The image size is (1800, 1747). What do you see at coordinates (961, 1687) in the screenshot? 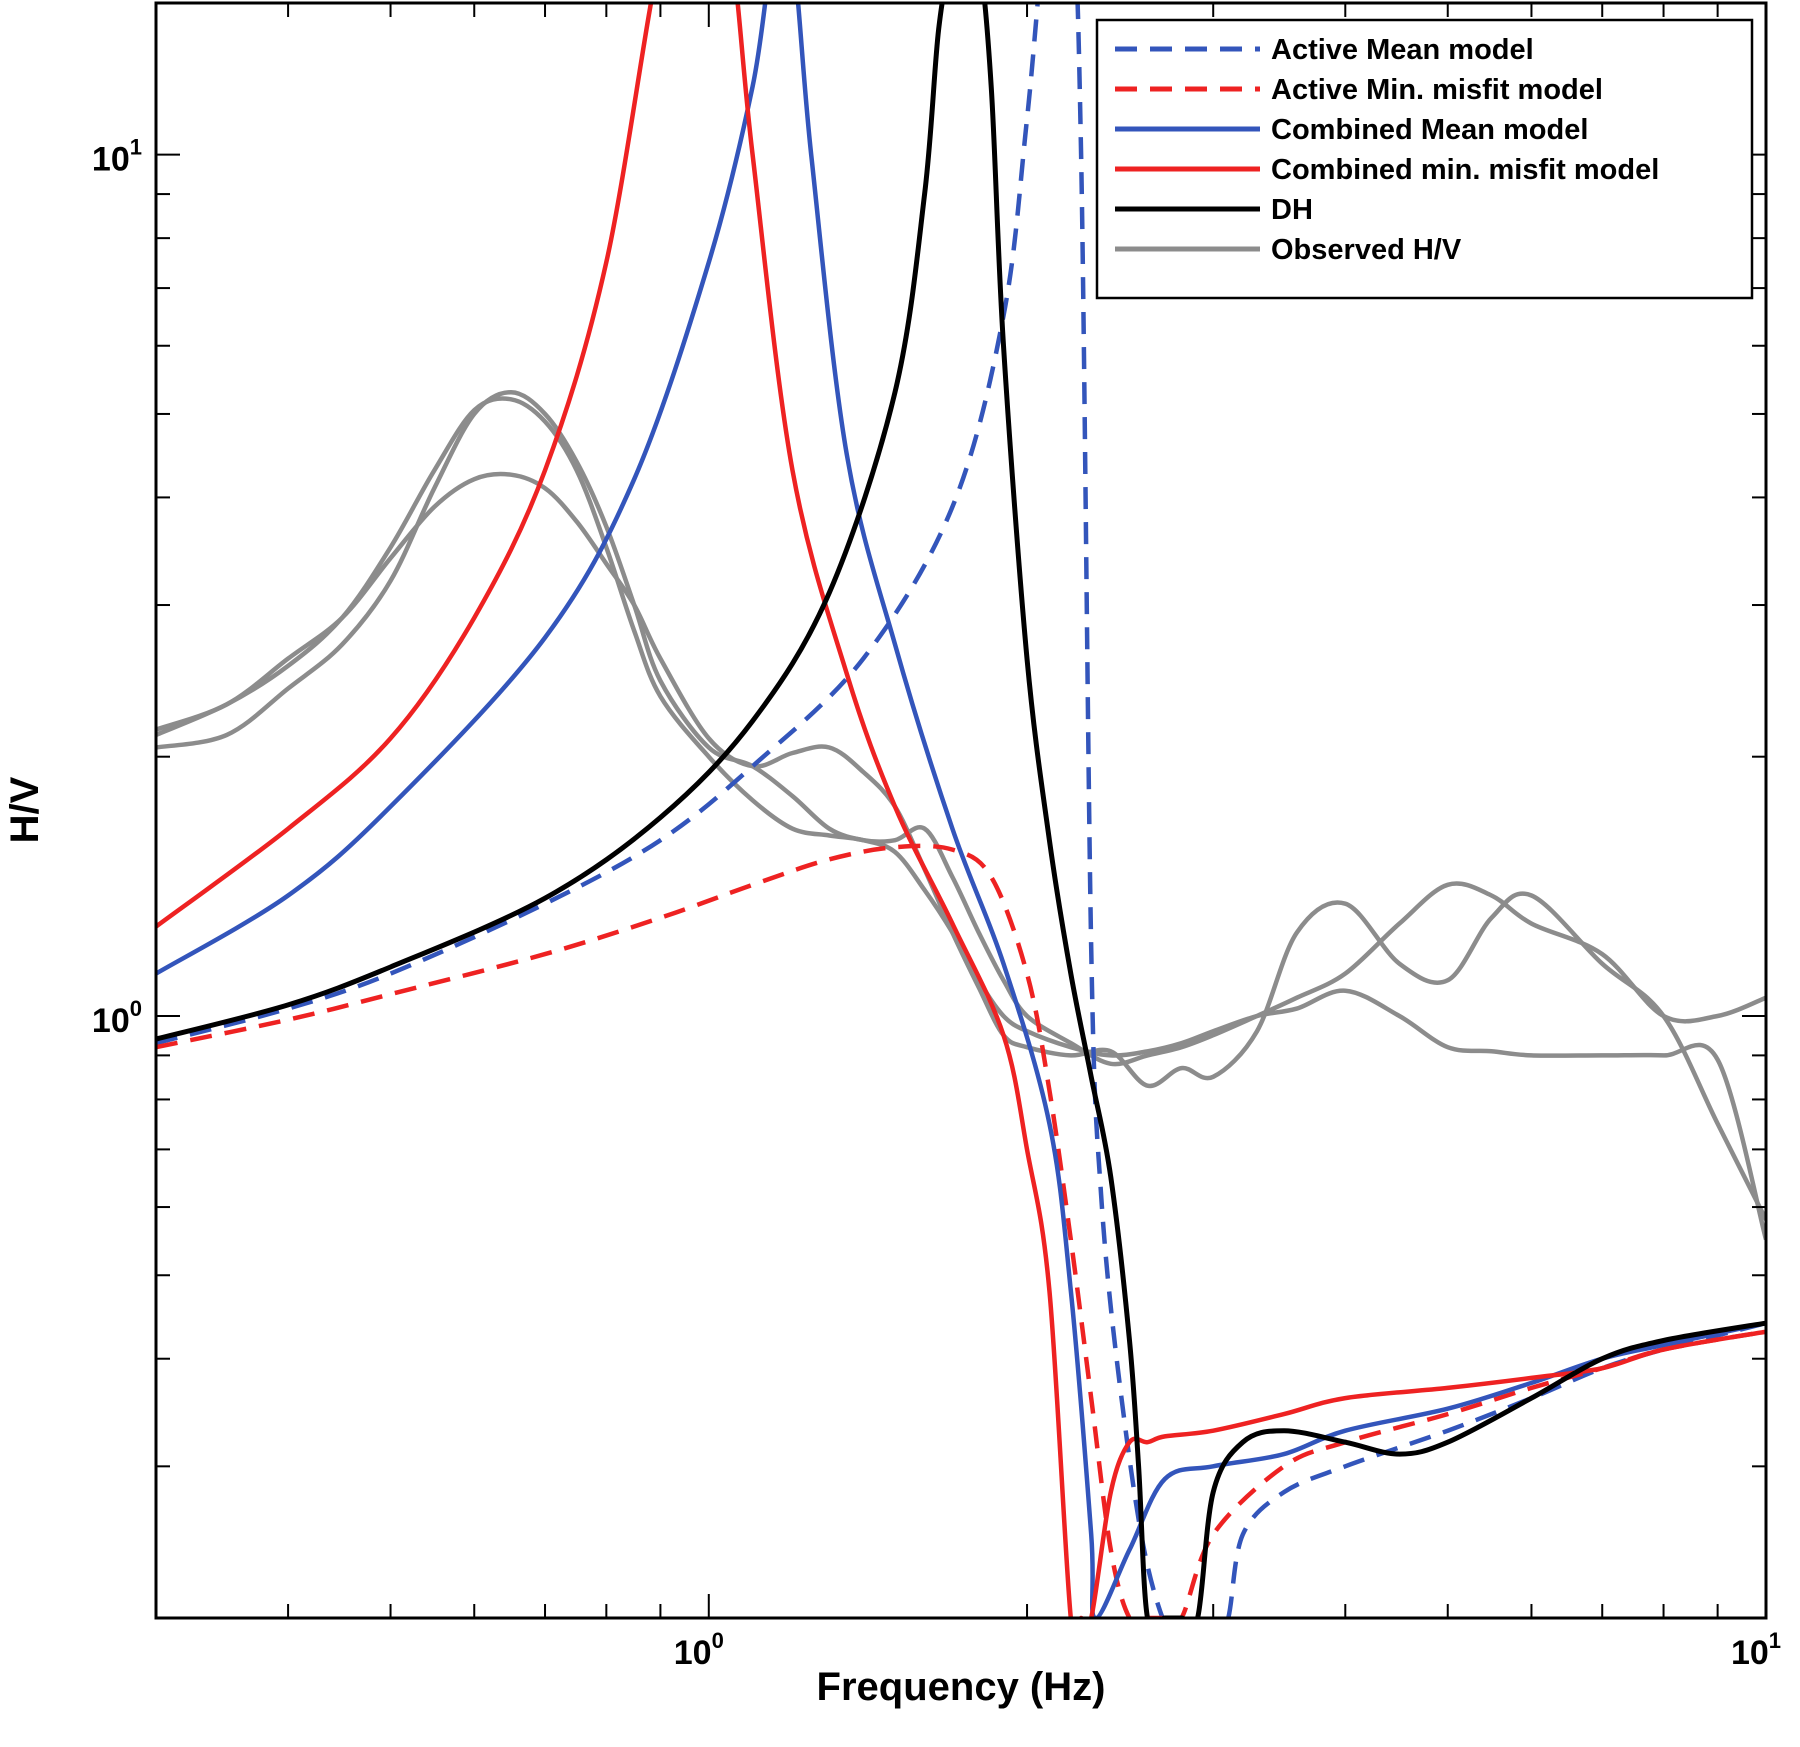
I see `x-axis-label: Frequency (Hz)` at bounding box center [961, 1687].